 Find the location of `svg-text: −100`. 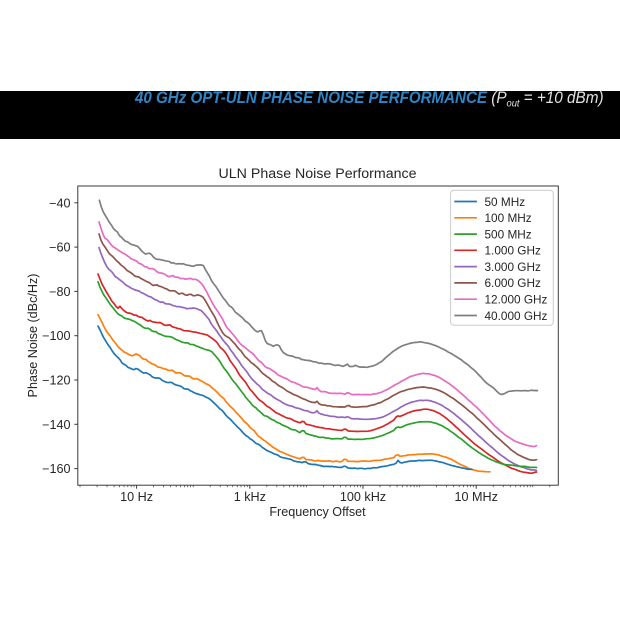

svg-text: −100 is located at coordinates (56, 336).